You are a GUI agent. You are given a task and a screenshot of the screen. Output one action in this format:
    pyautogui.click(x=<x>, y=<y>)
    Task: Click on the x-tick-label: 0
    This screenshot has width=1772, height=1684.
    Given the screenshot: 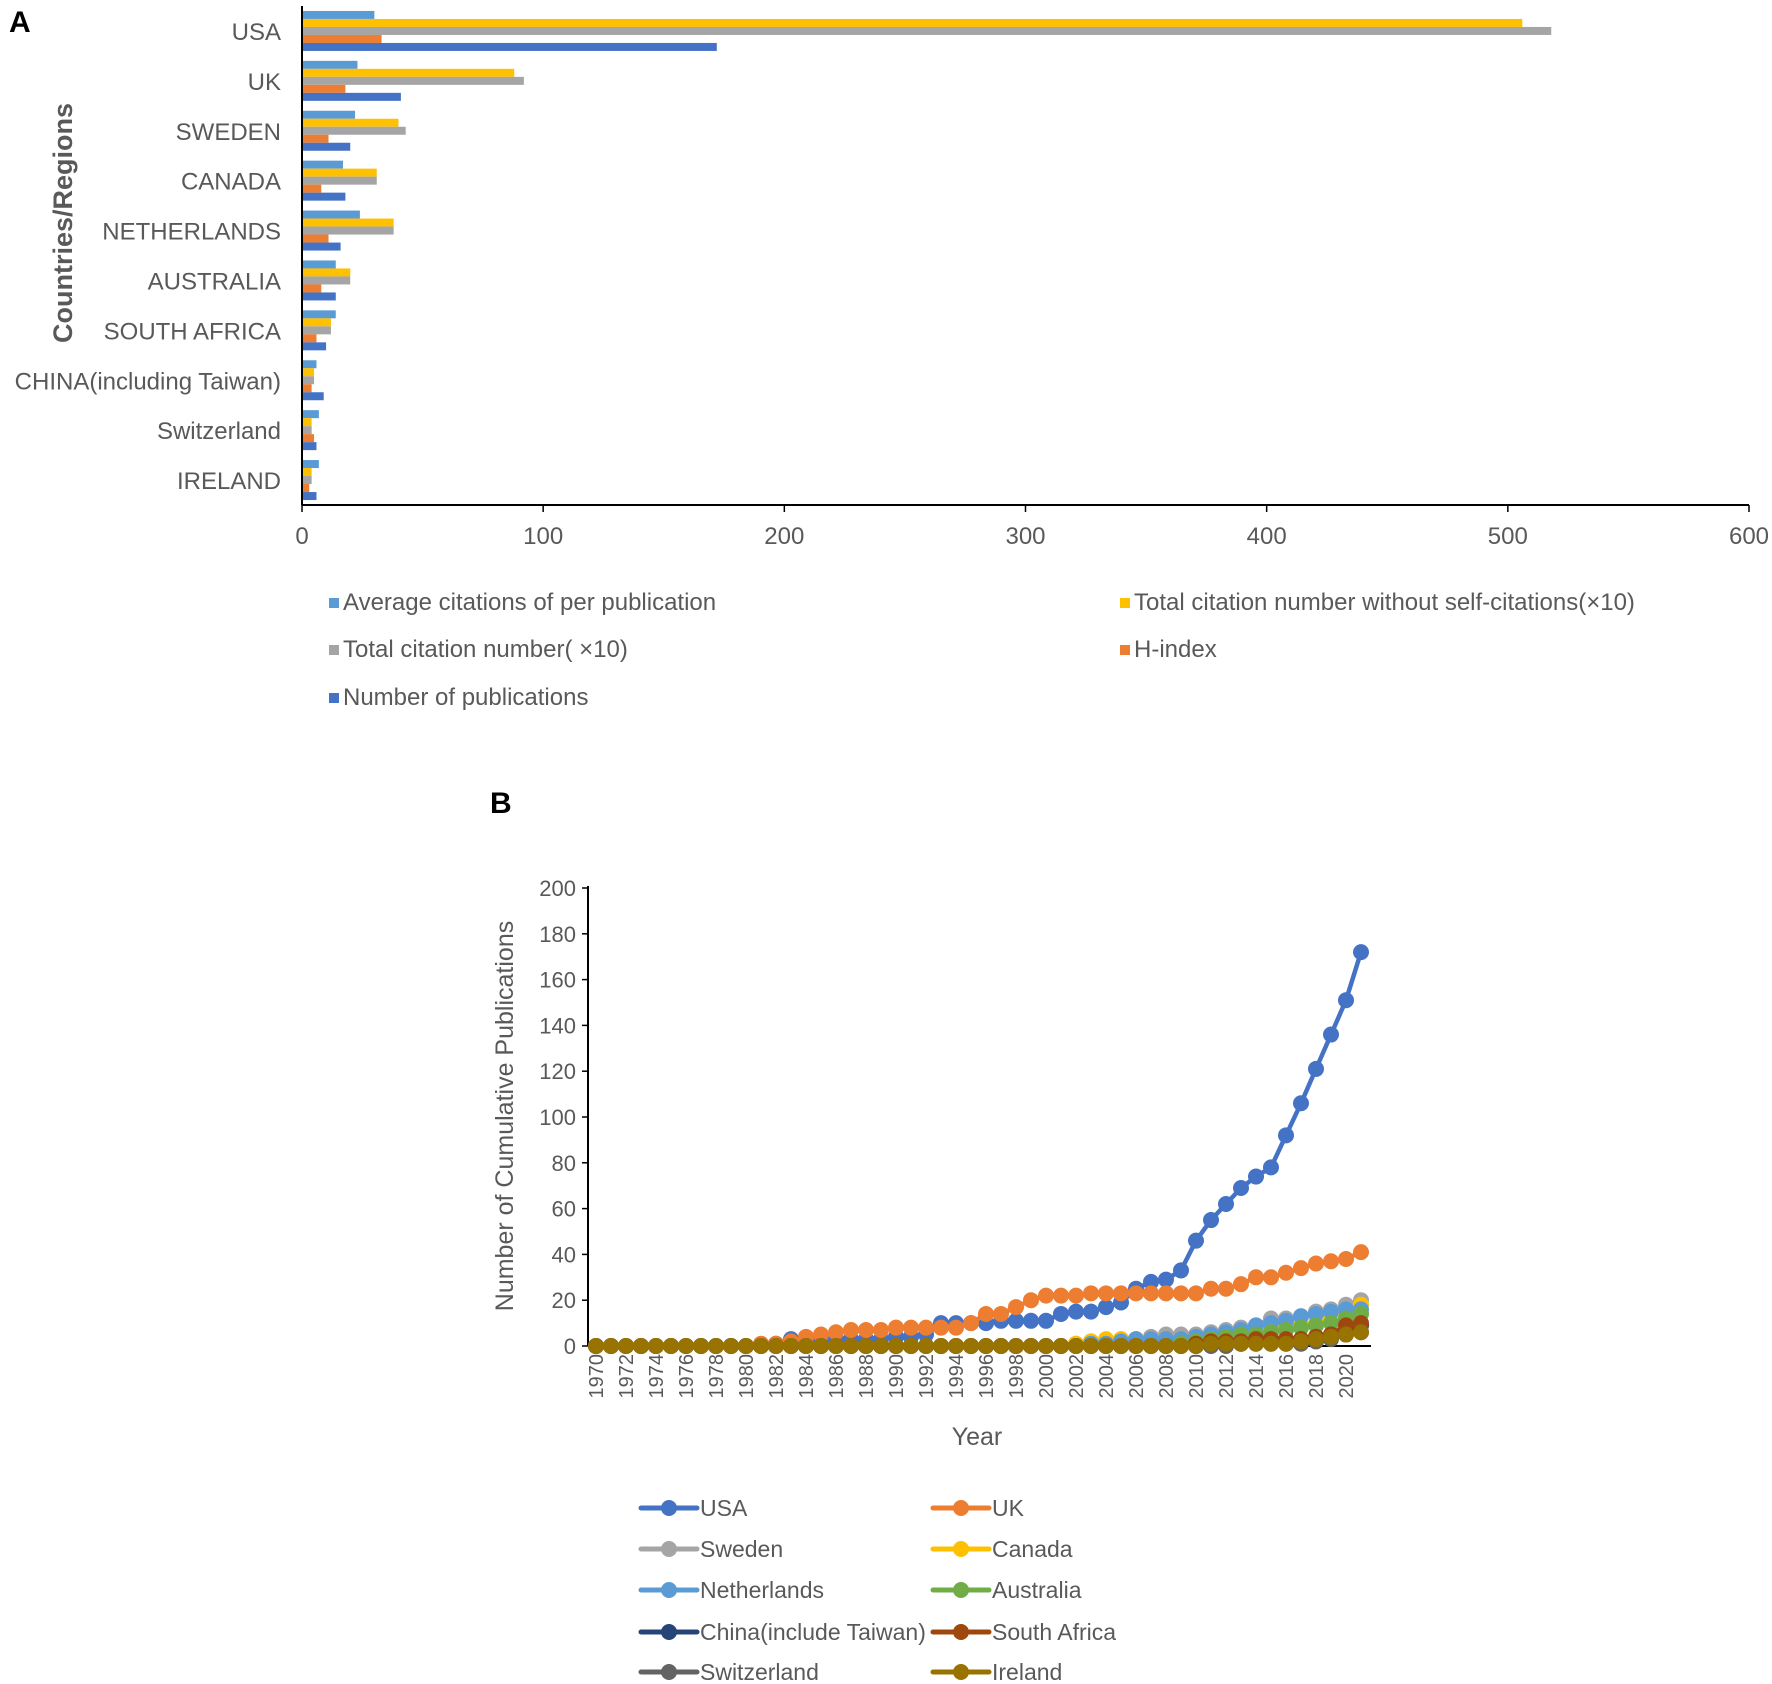 What is the action you would take?
    pyautogui.click(x=301, y=536)
    